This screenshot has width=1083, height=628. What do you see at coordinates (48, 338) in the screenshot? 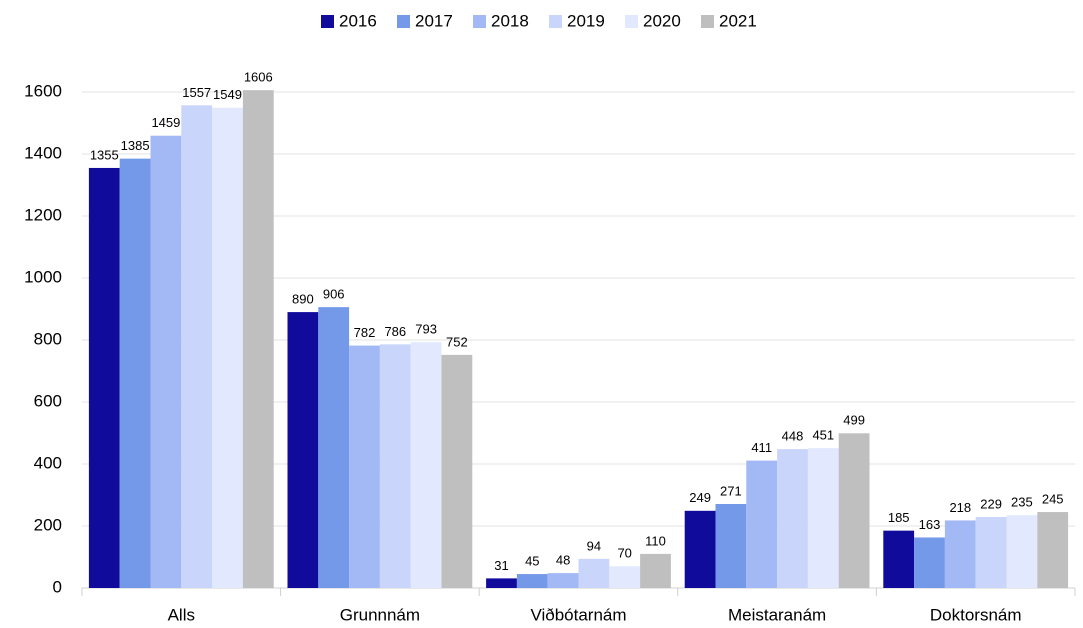
I see `y-tick-label: 800` at bounding box center [48, 338].